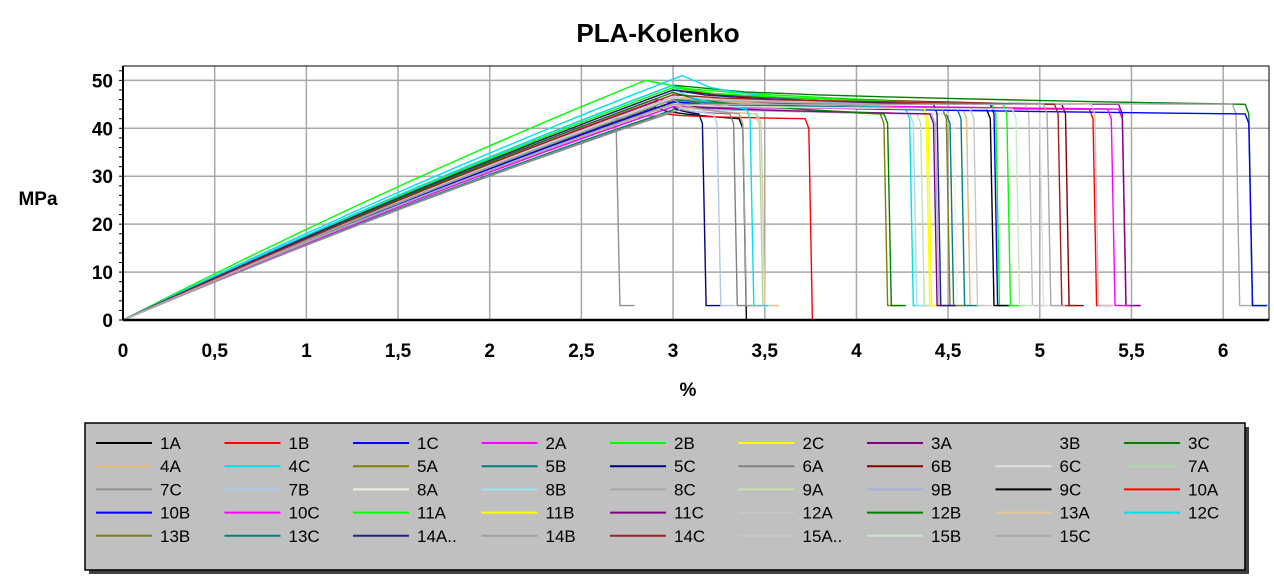  I want to click on legend-label: 2B, so click(684, 443).